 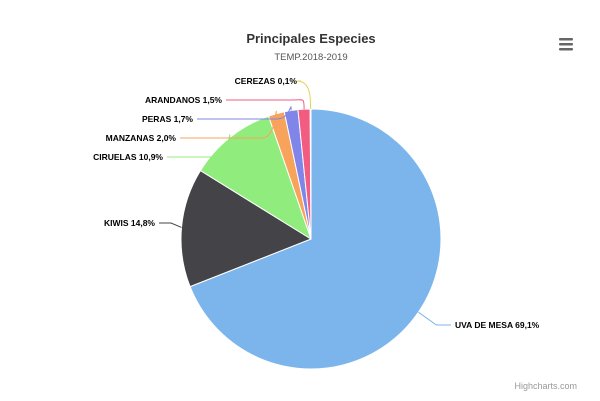 I want to click on data-label-ciruelas: CIRUELAS 10,9%, so click(x=128, y=157).